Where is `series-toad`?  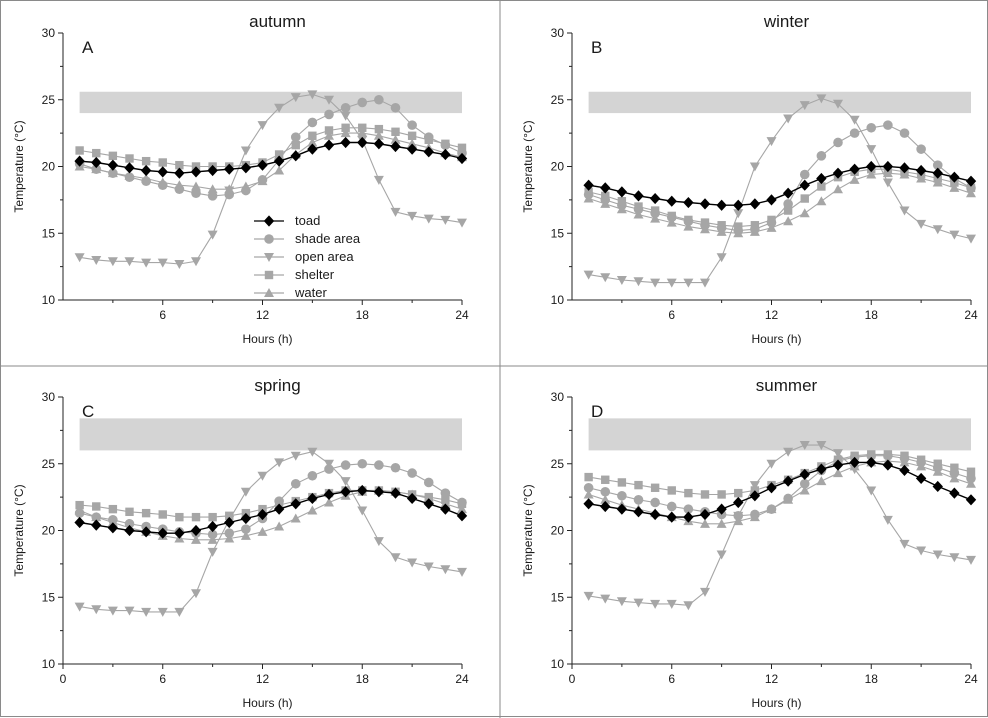
series-toad is located at coordinates (271, 511).